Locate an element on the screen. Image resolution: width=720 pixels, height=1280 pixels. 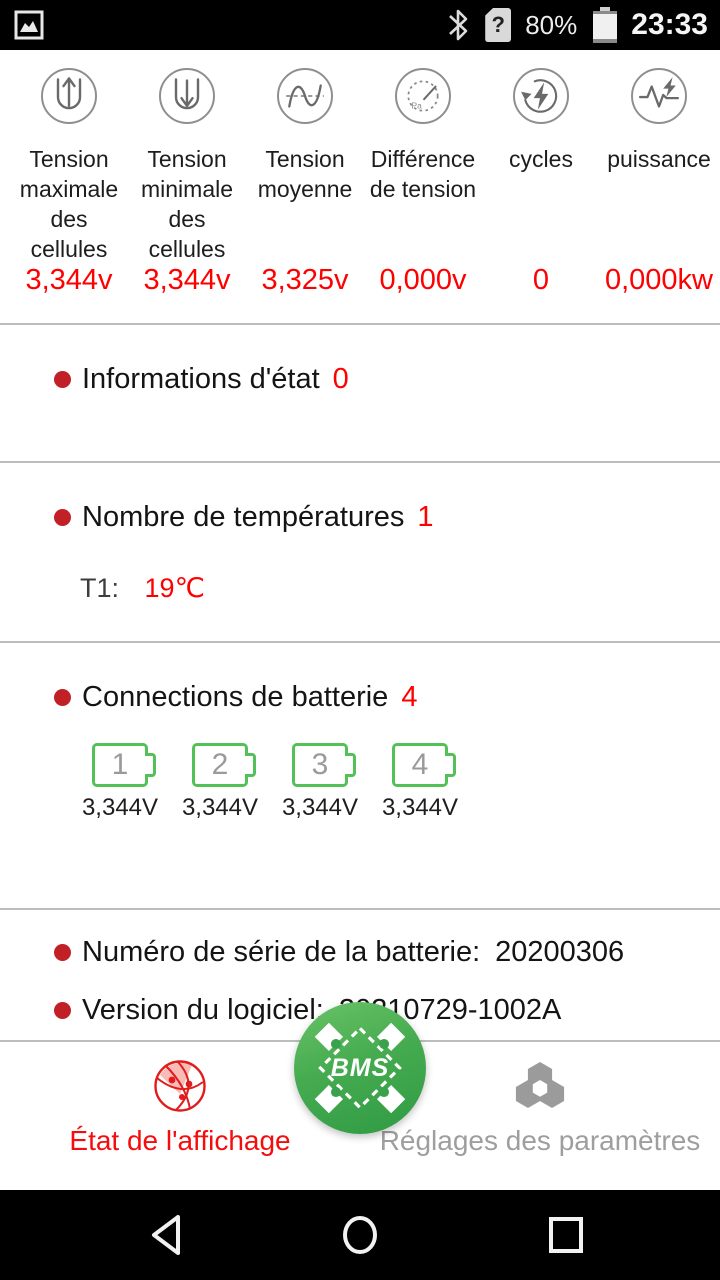
battery-cell-icon: 4 is located at coordinates (424, 765).